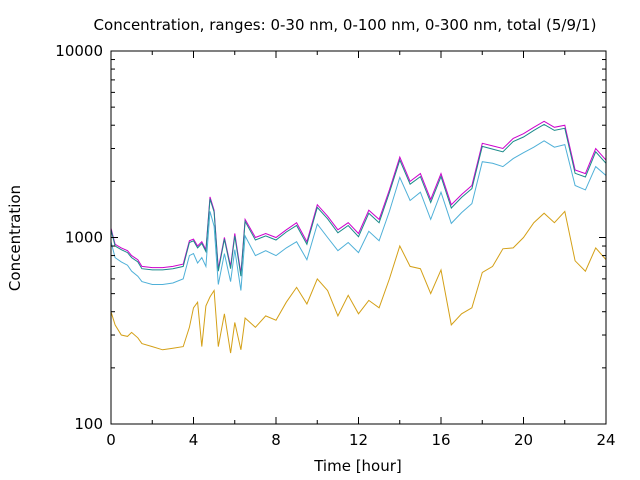 The image size is (640, 480). Describe the element at coordinates (15, 238) in the screenshot. I see `y-axis-label: Concentration` at that location.